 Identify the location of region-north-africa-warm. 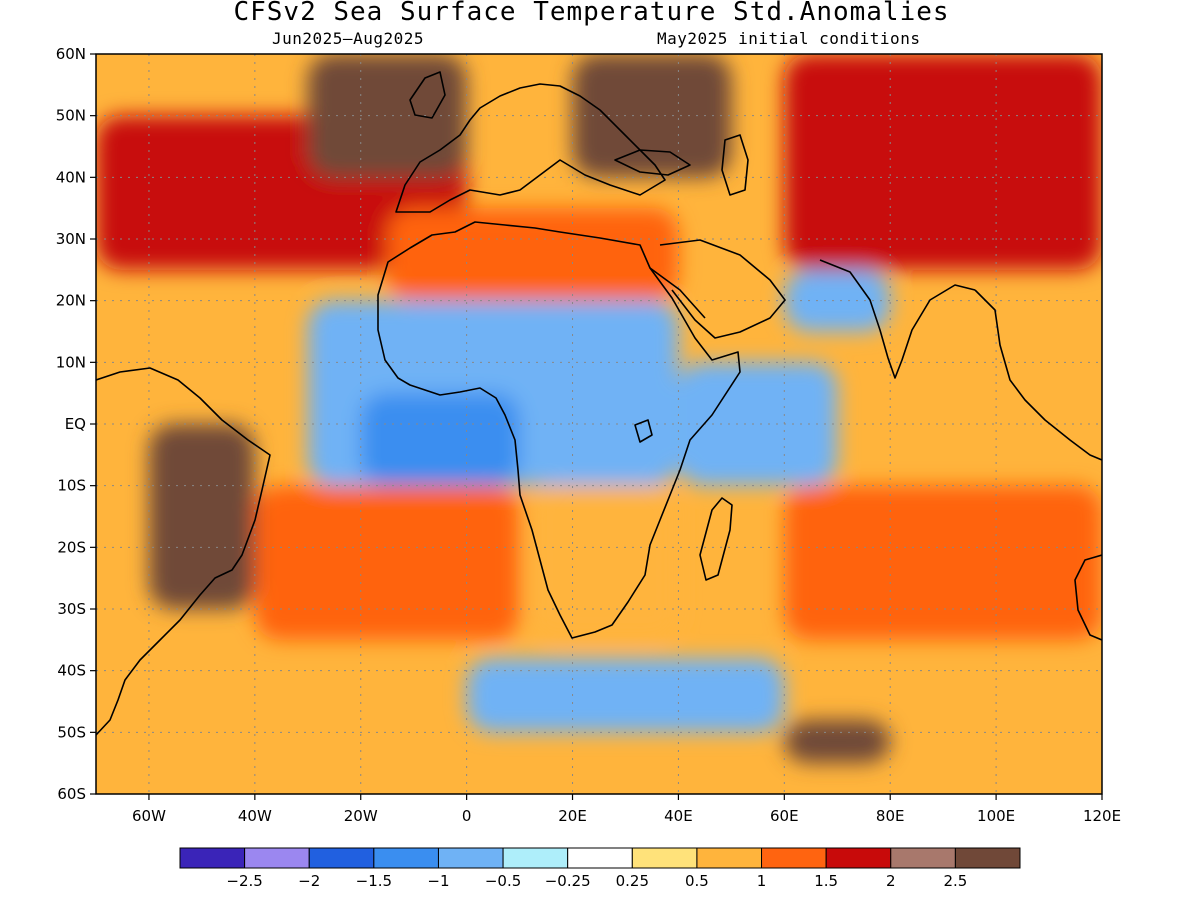
(533, 254).